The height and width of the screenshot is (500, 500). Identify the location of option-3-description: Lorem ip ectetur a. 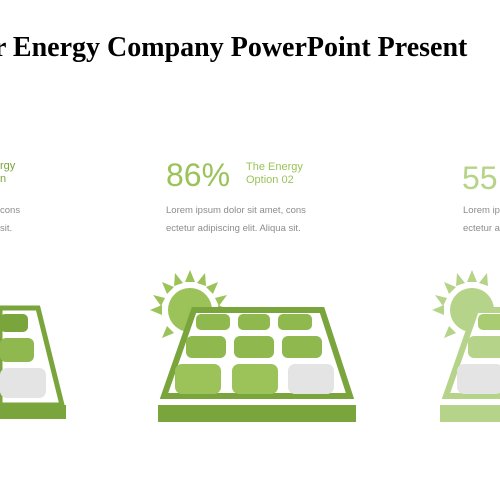
(481, 219).